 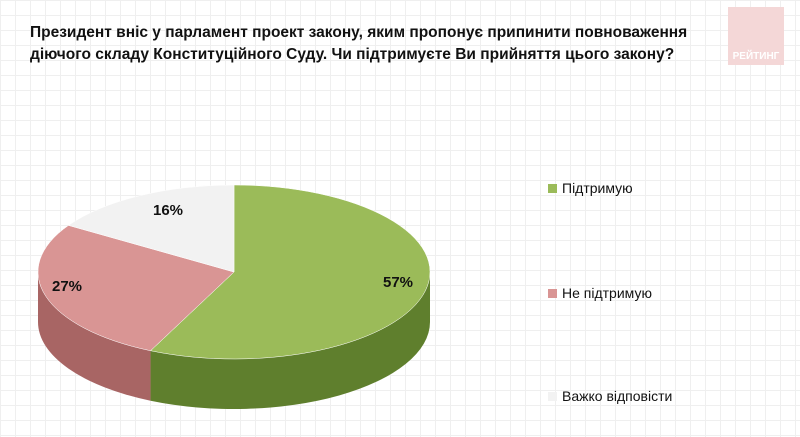 What do you see at coordinates (398, 282) in the screenshot?
I see `data-label: 57%` at bounding box center [398, 282].